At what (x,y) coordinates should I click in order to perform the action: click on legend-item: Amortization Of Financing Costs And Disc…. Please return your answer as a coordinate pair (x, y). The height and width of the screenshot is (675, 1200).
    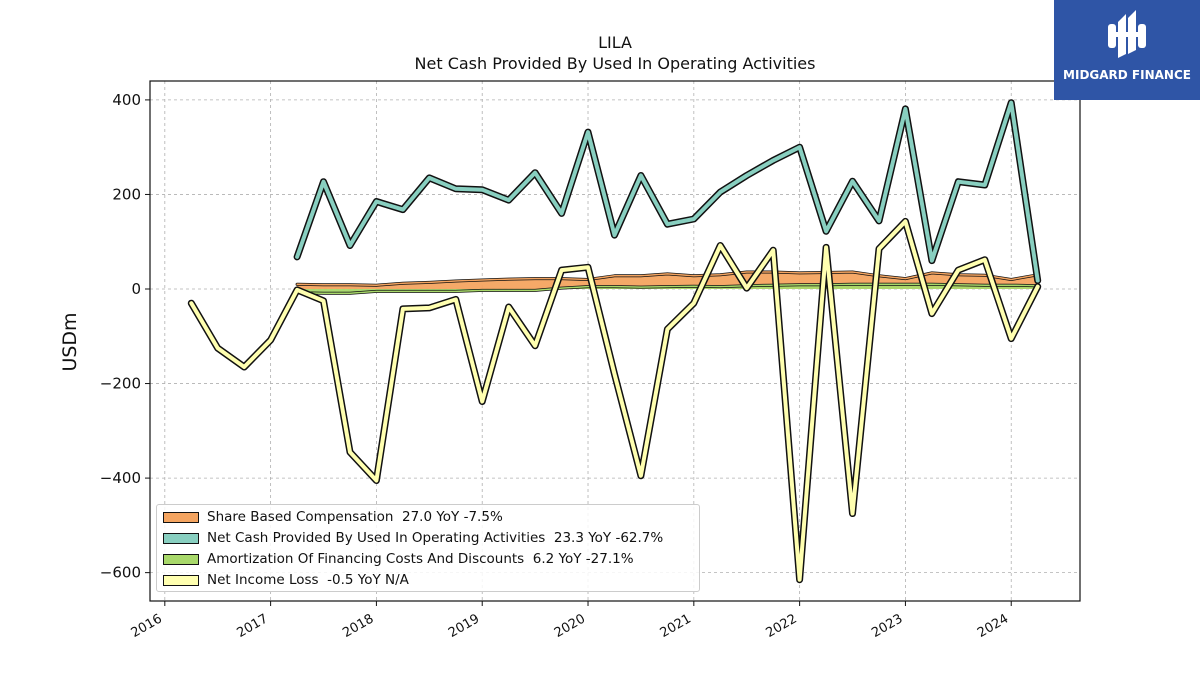
    Looking at the image, I should click on (398, 559).